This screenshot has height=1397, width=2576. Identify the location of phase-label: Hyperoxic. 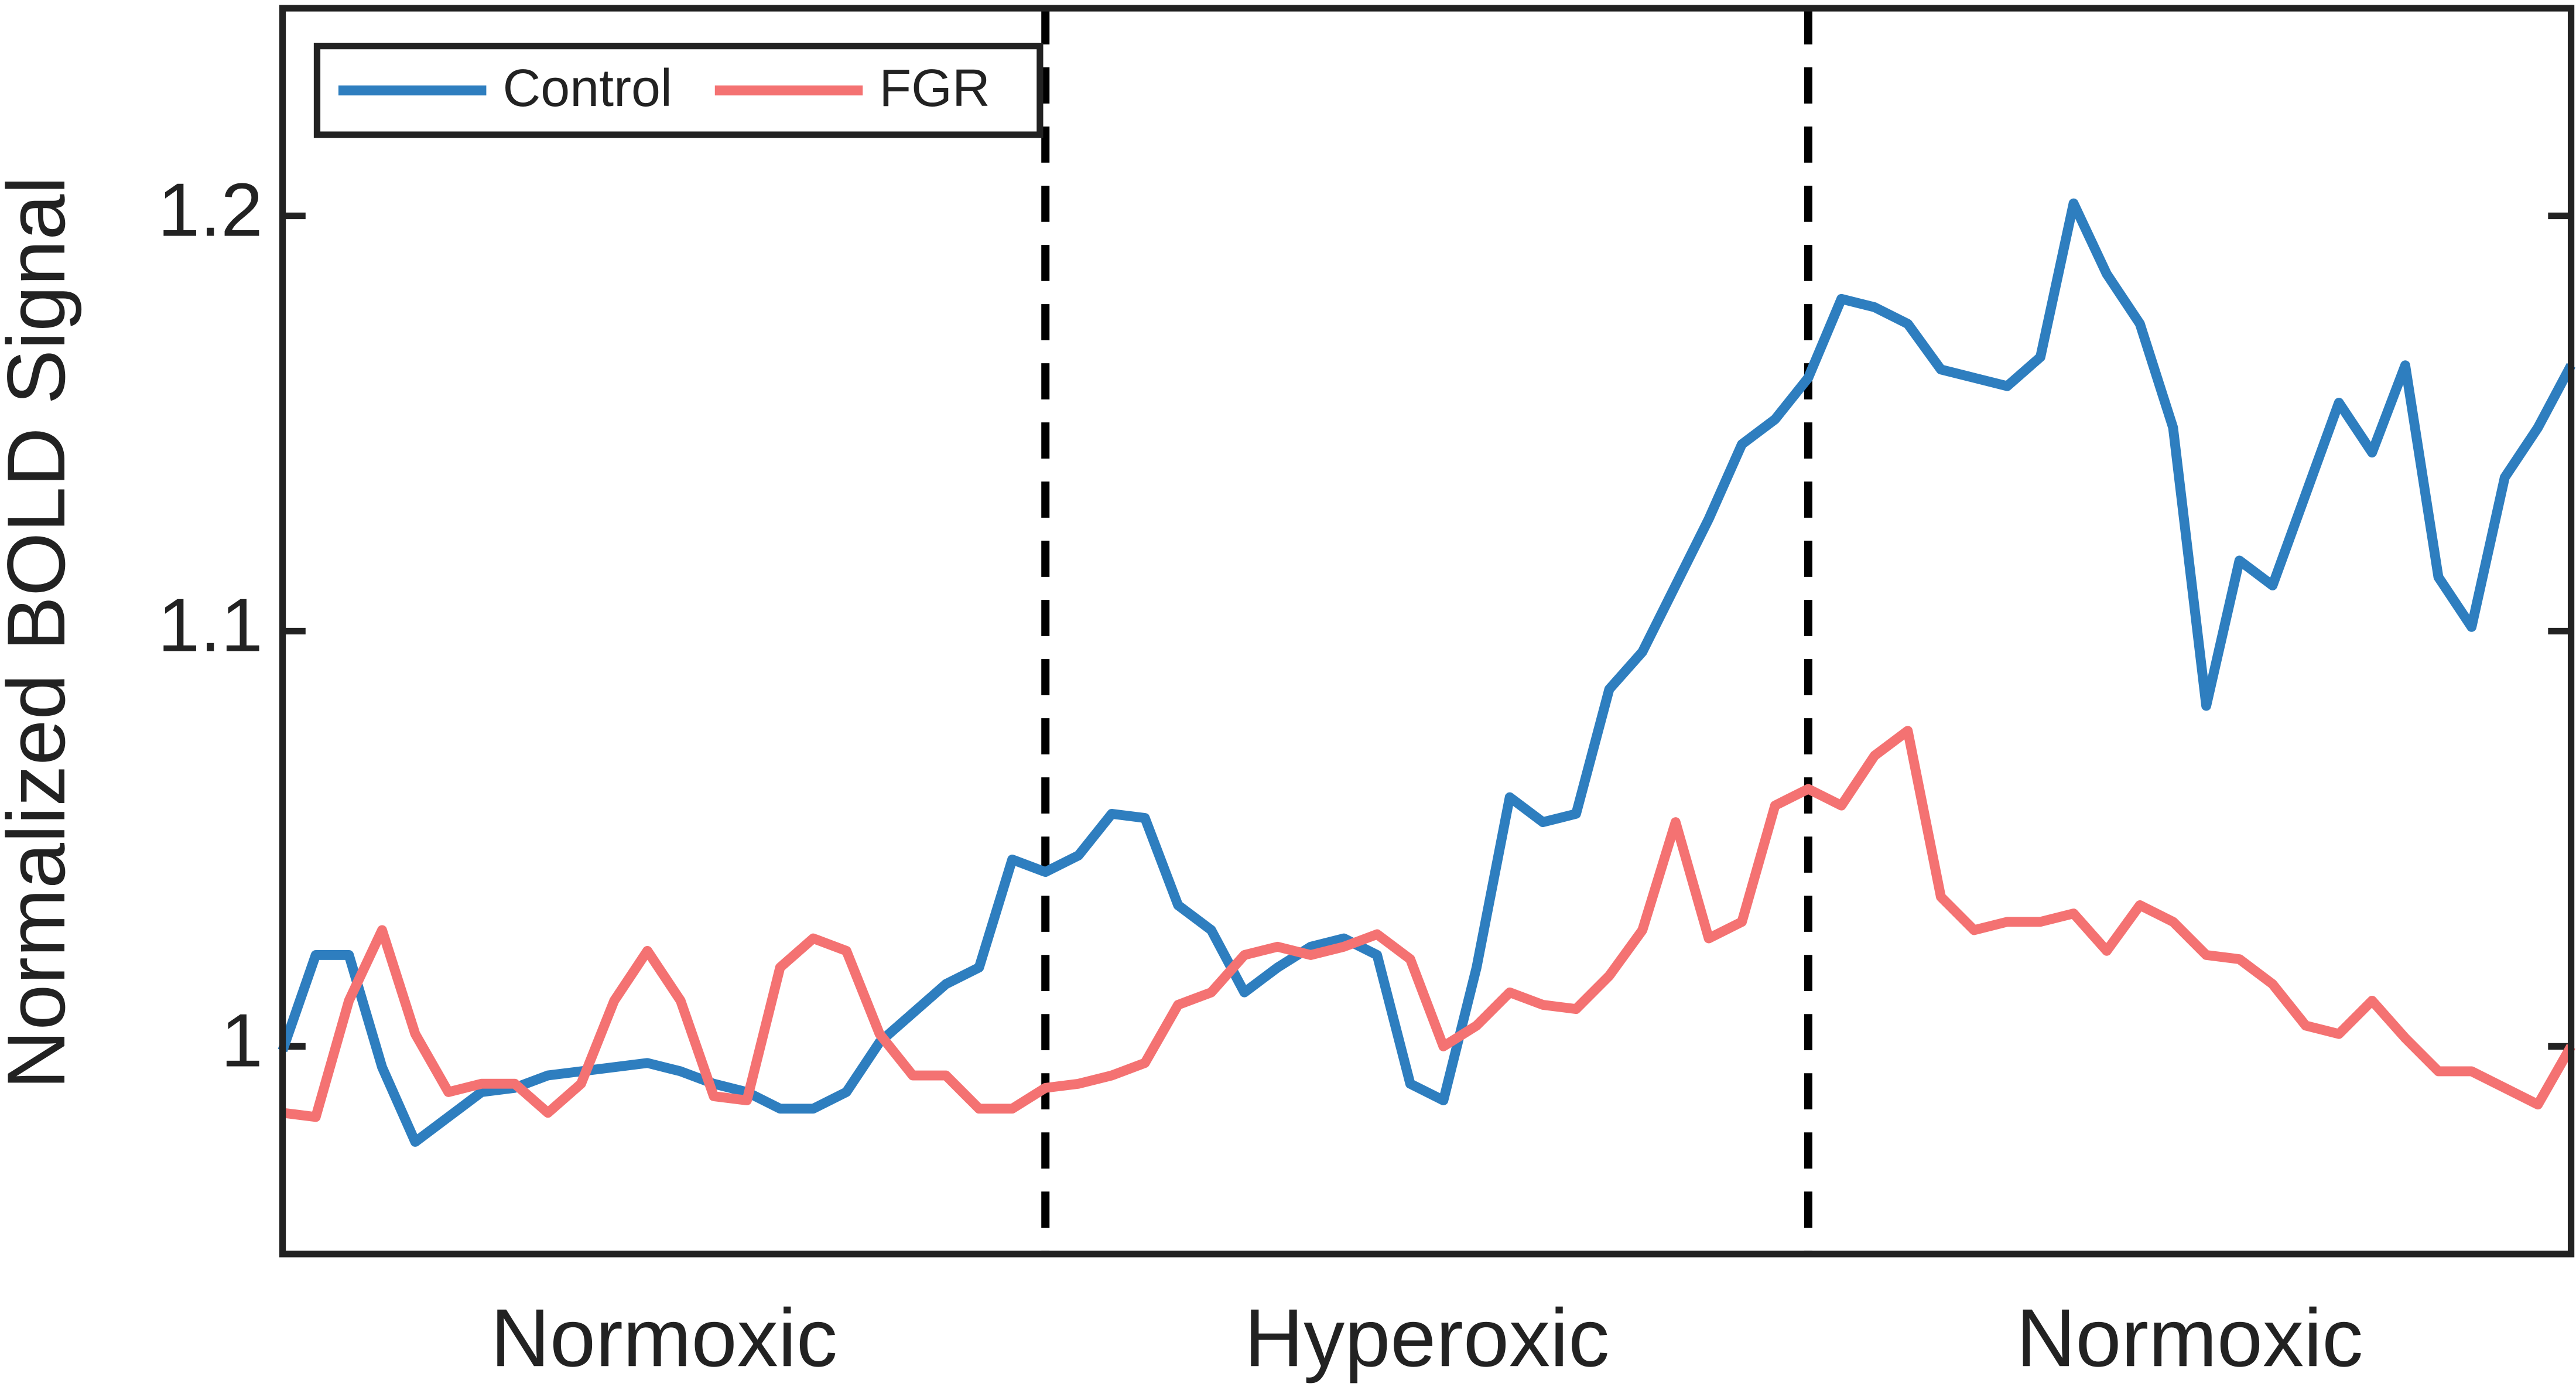
(1427, 1338).